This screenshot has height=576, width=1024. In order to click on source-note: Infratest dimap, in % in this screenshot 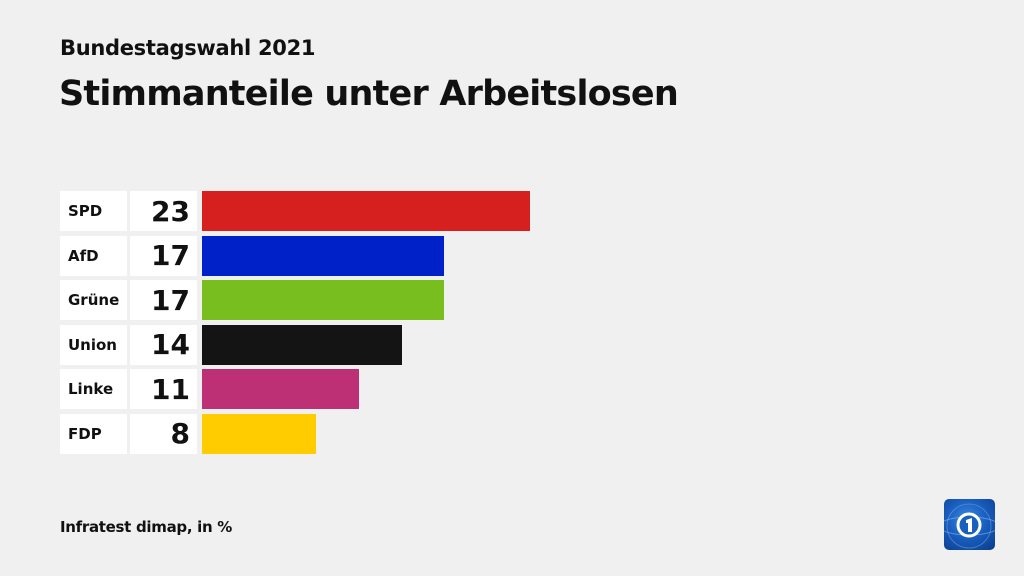, I will do `click(146, 527)`.